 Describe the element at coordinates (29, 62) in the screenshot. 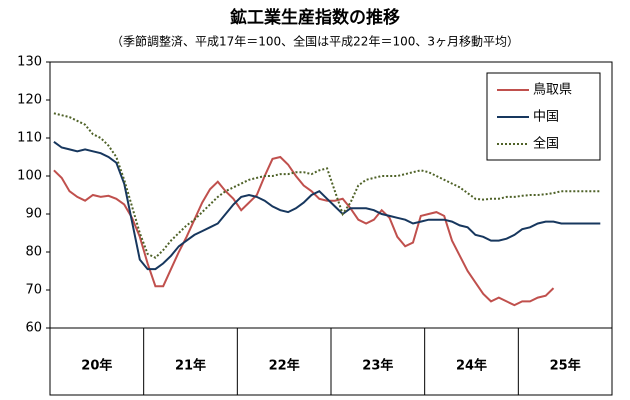

I see `y-tick-label: 130` at that location.